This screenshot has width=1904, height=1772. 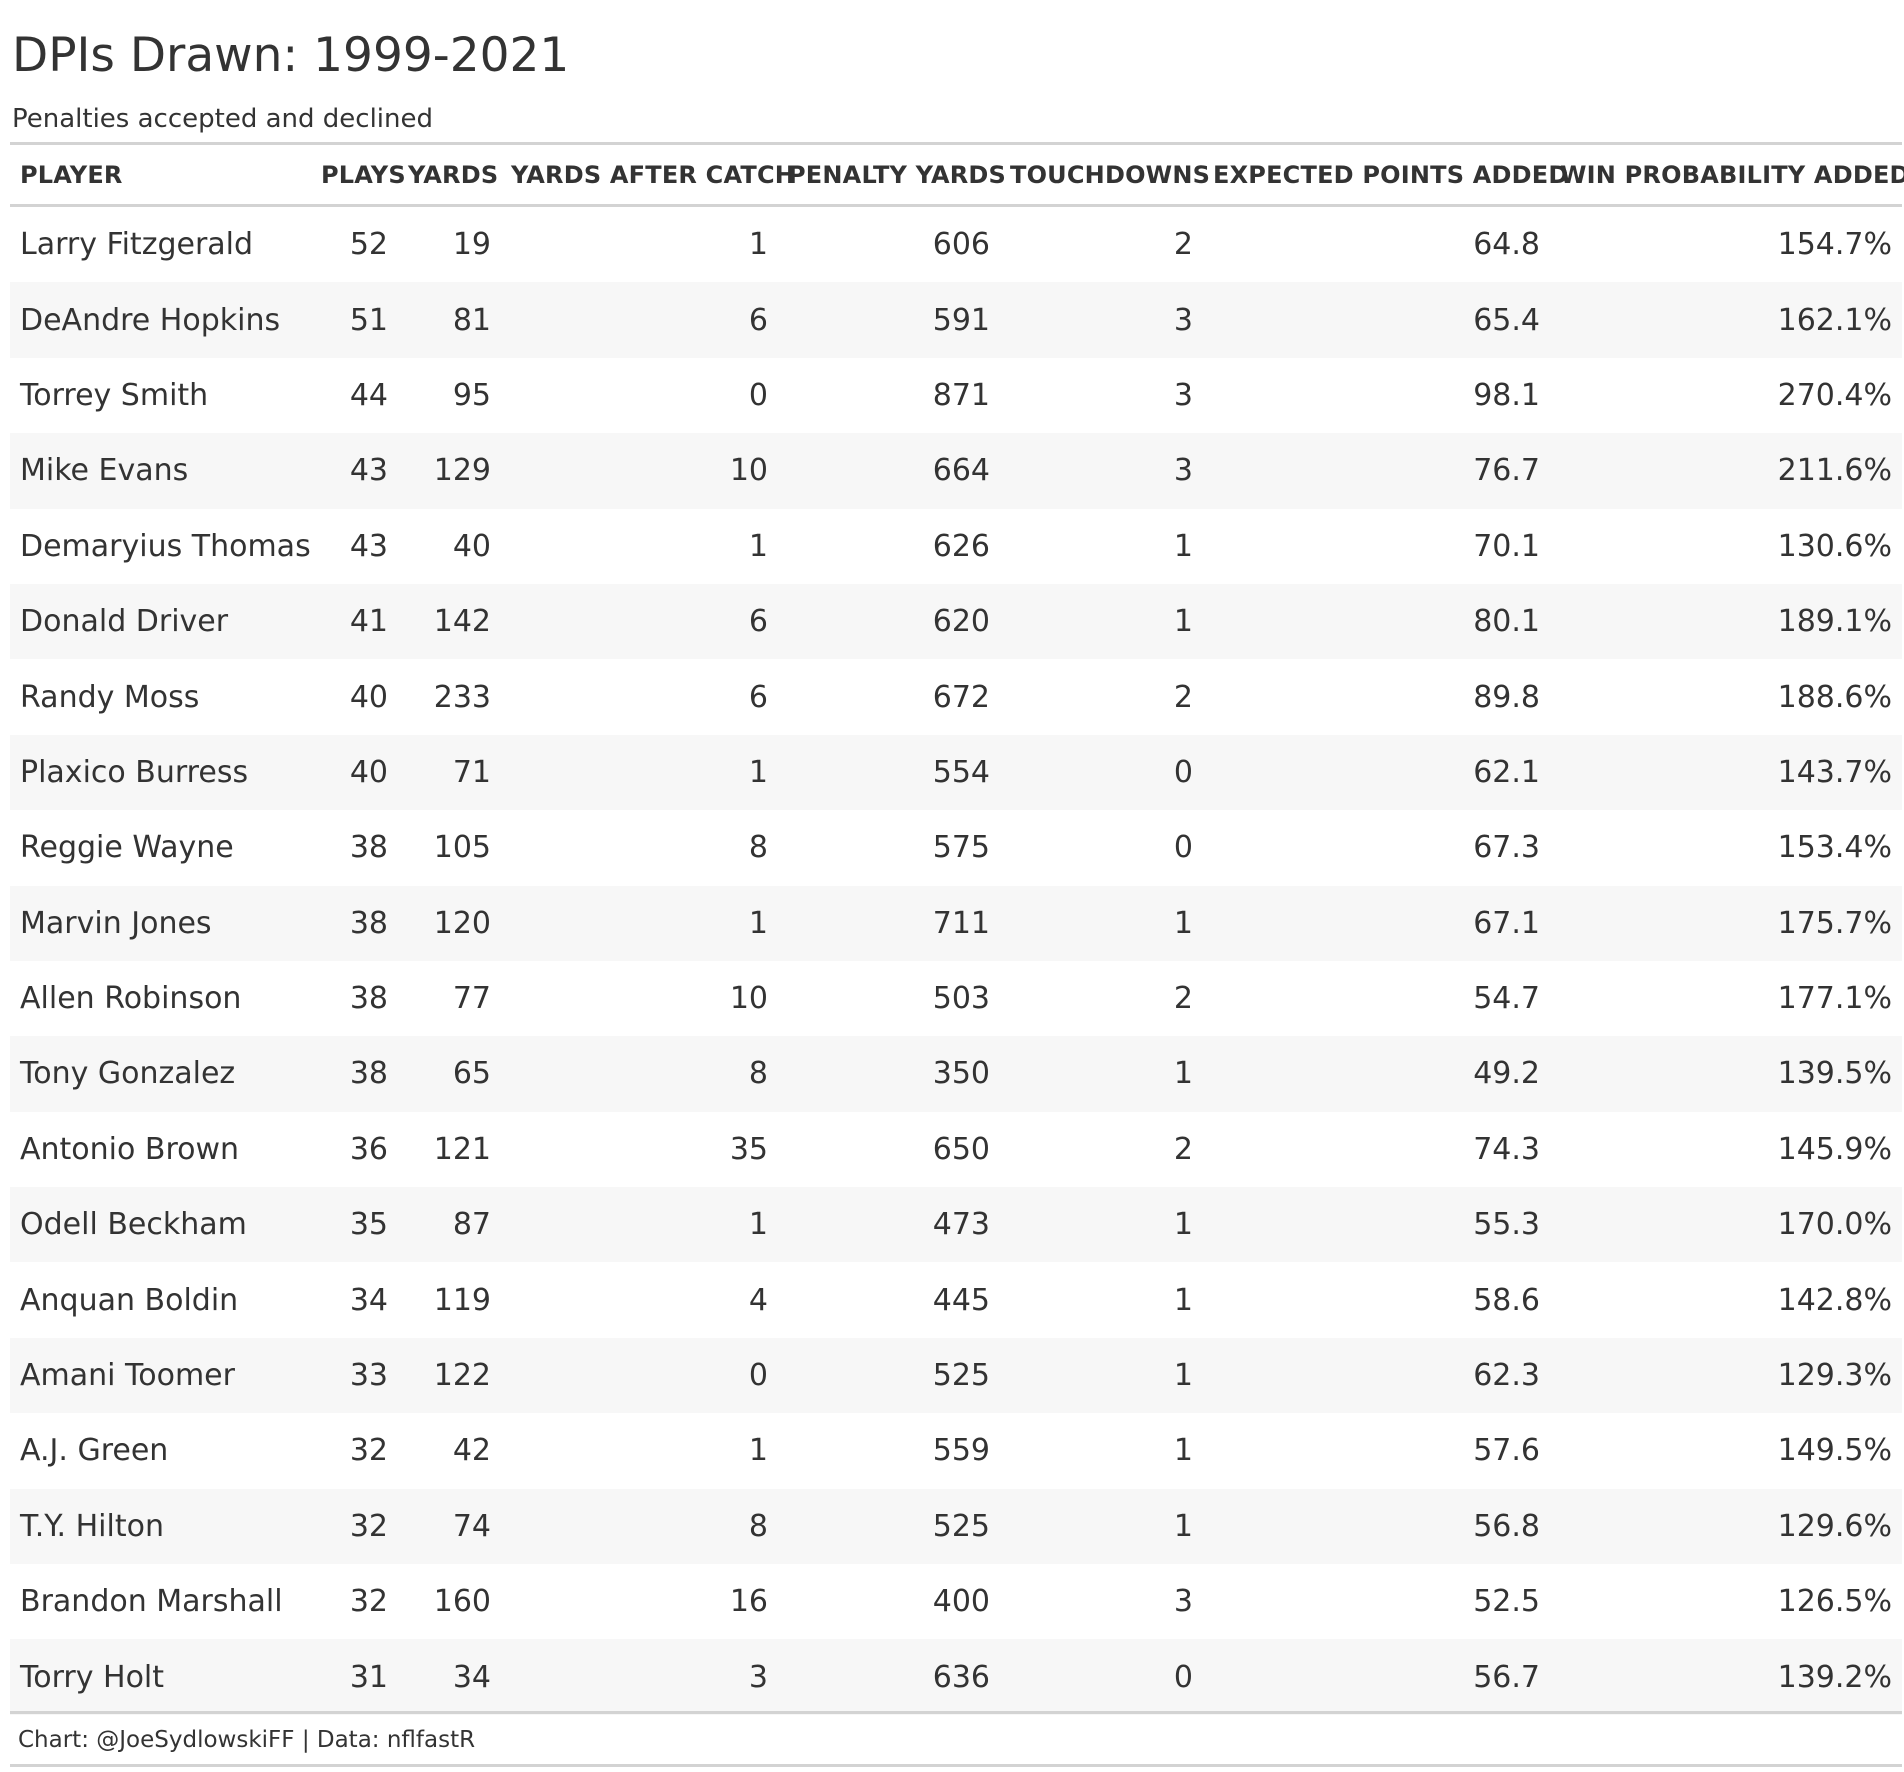 I want to click on player-name-cell: Amani Toomer, so click(x=160, y=1375).